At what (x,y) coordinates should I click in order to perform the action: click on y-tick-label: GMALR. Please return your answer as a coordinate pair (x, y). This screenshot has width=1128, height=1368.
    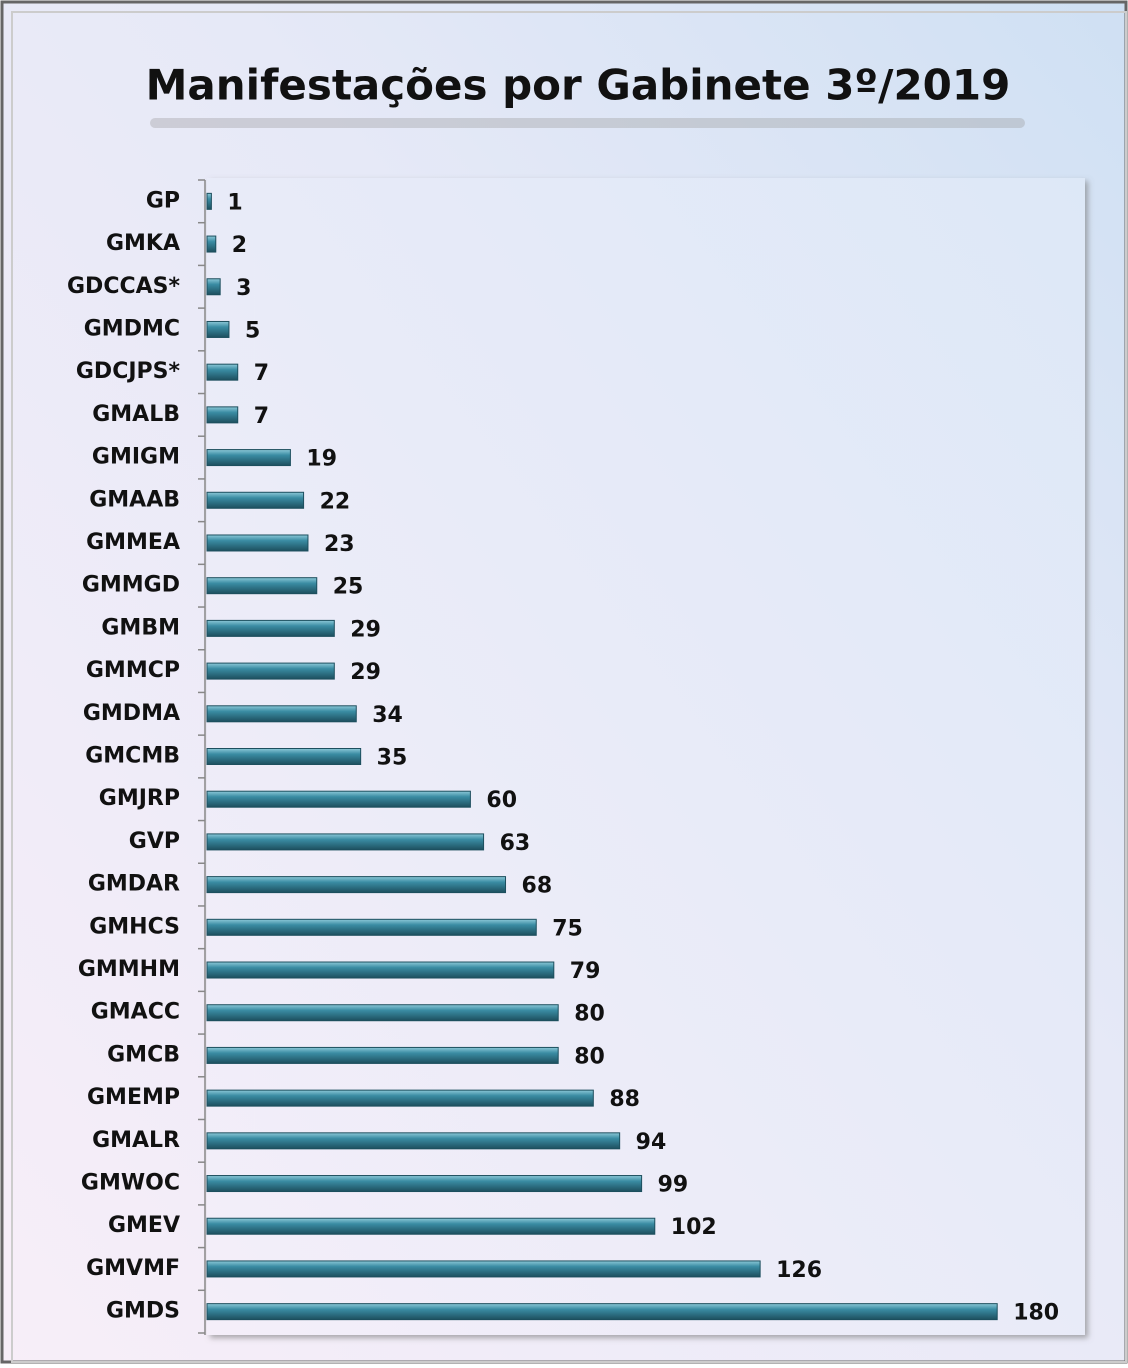
    Looking at the image, I should click on (136, 1140).